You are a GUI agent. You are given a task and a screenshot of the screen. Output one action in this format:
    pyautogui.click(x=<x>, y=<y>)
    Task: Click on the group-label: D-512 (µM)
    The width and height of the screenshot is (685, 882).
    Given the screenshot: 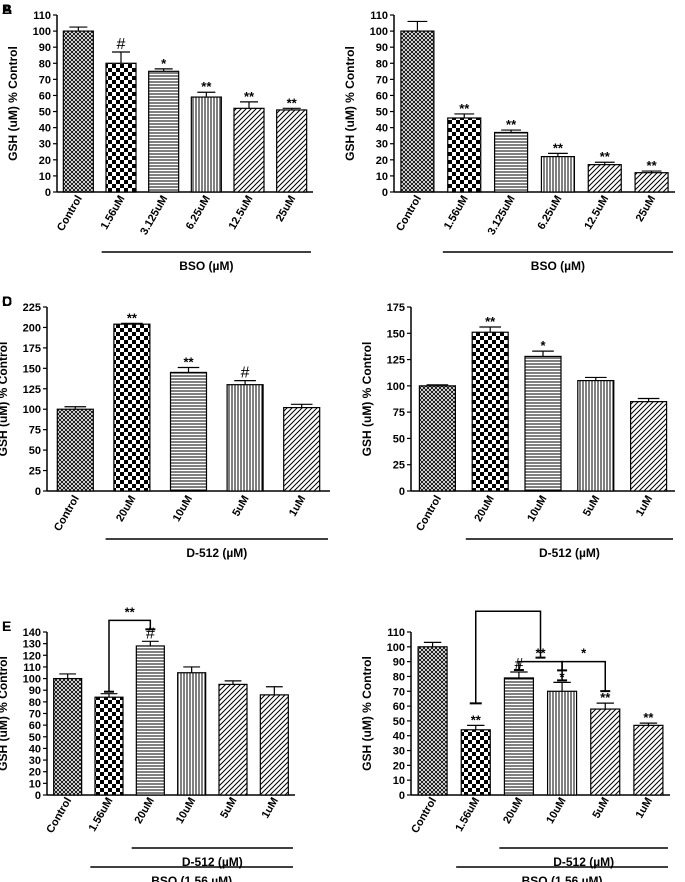 What is the action you would take?
    pyautogui.click(x=569, y=553)
    